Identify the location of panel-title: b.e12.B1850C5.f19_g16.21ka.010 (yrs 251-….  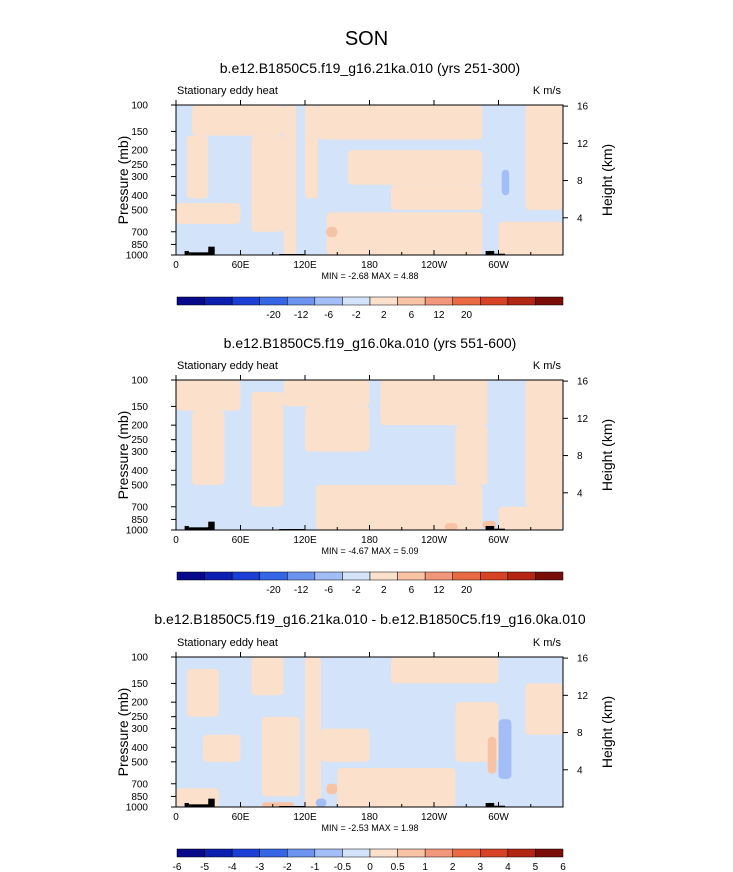
(370, 68).